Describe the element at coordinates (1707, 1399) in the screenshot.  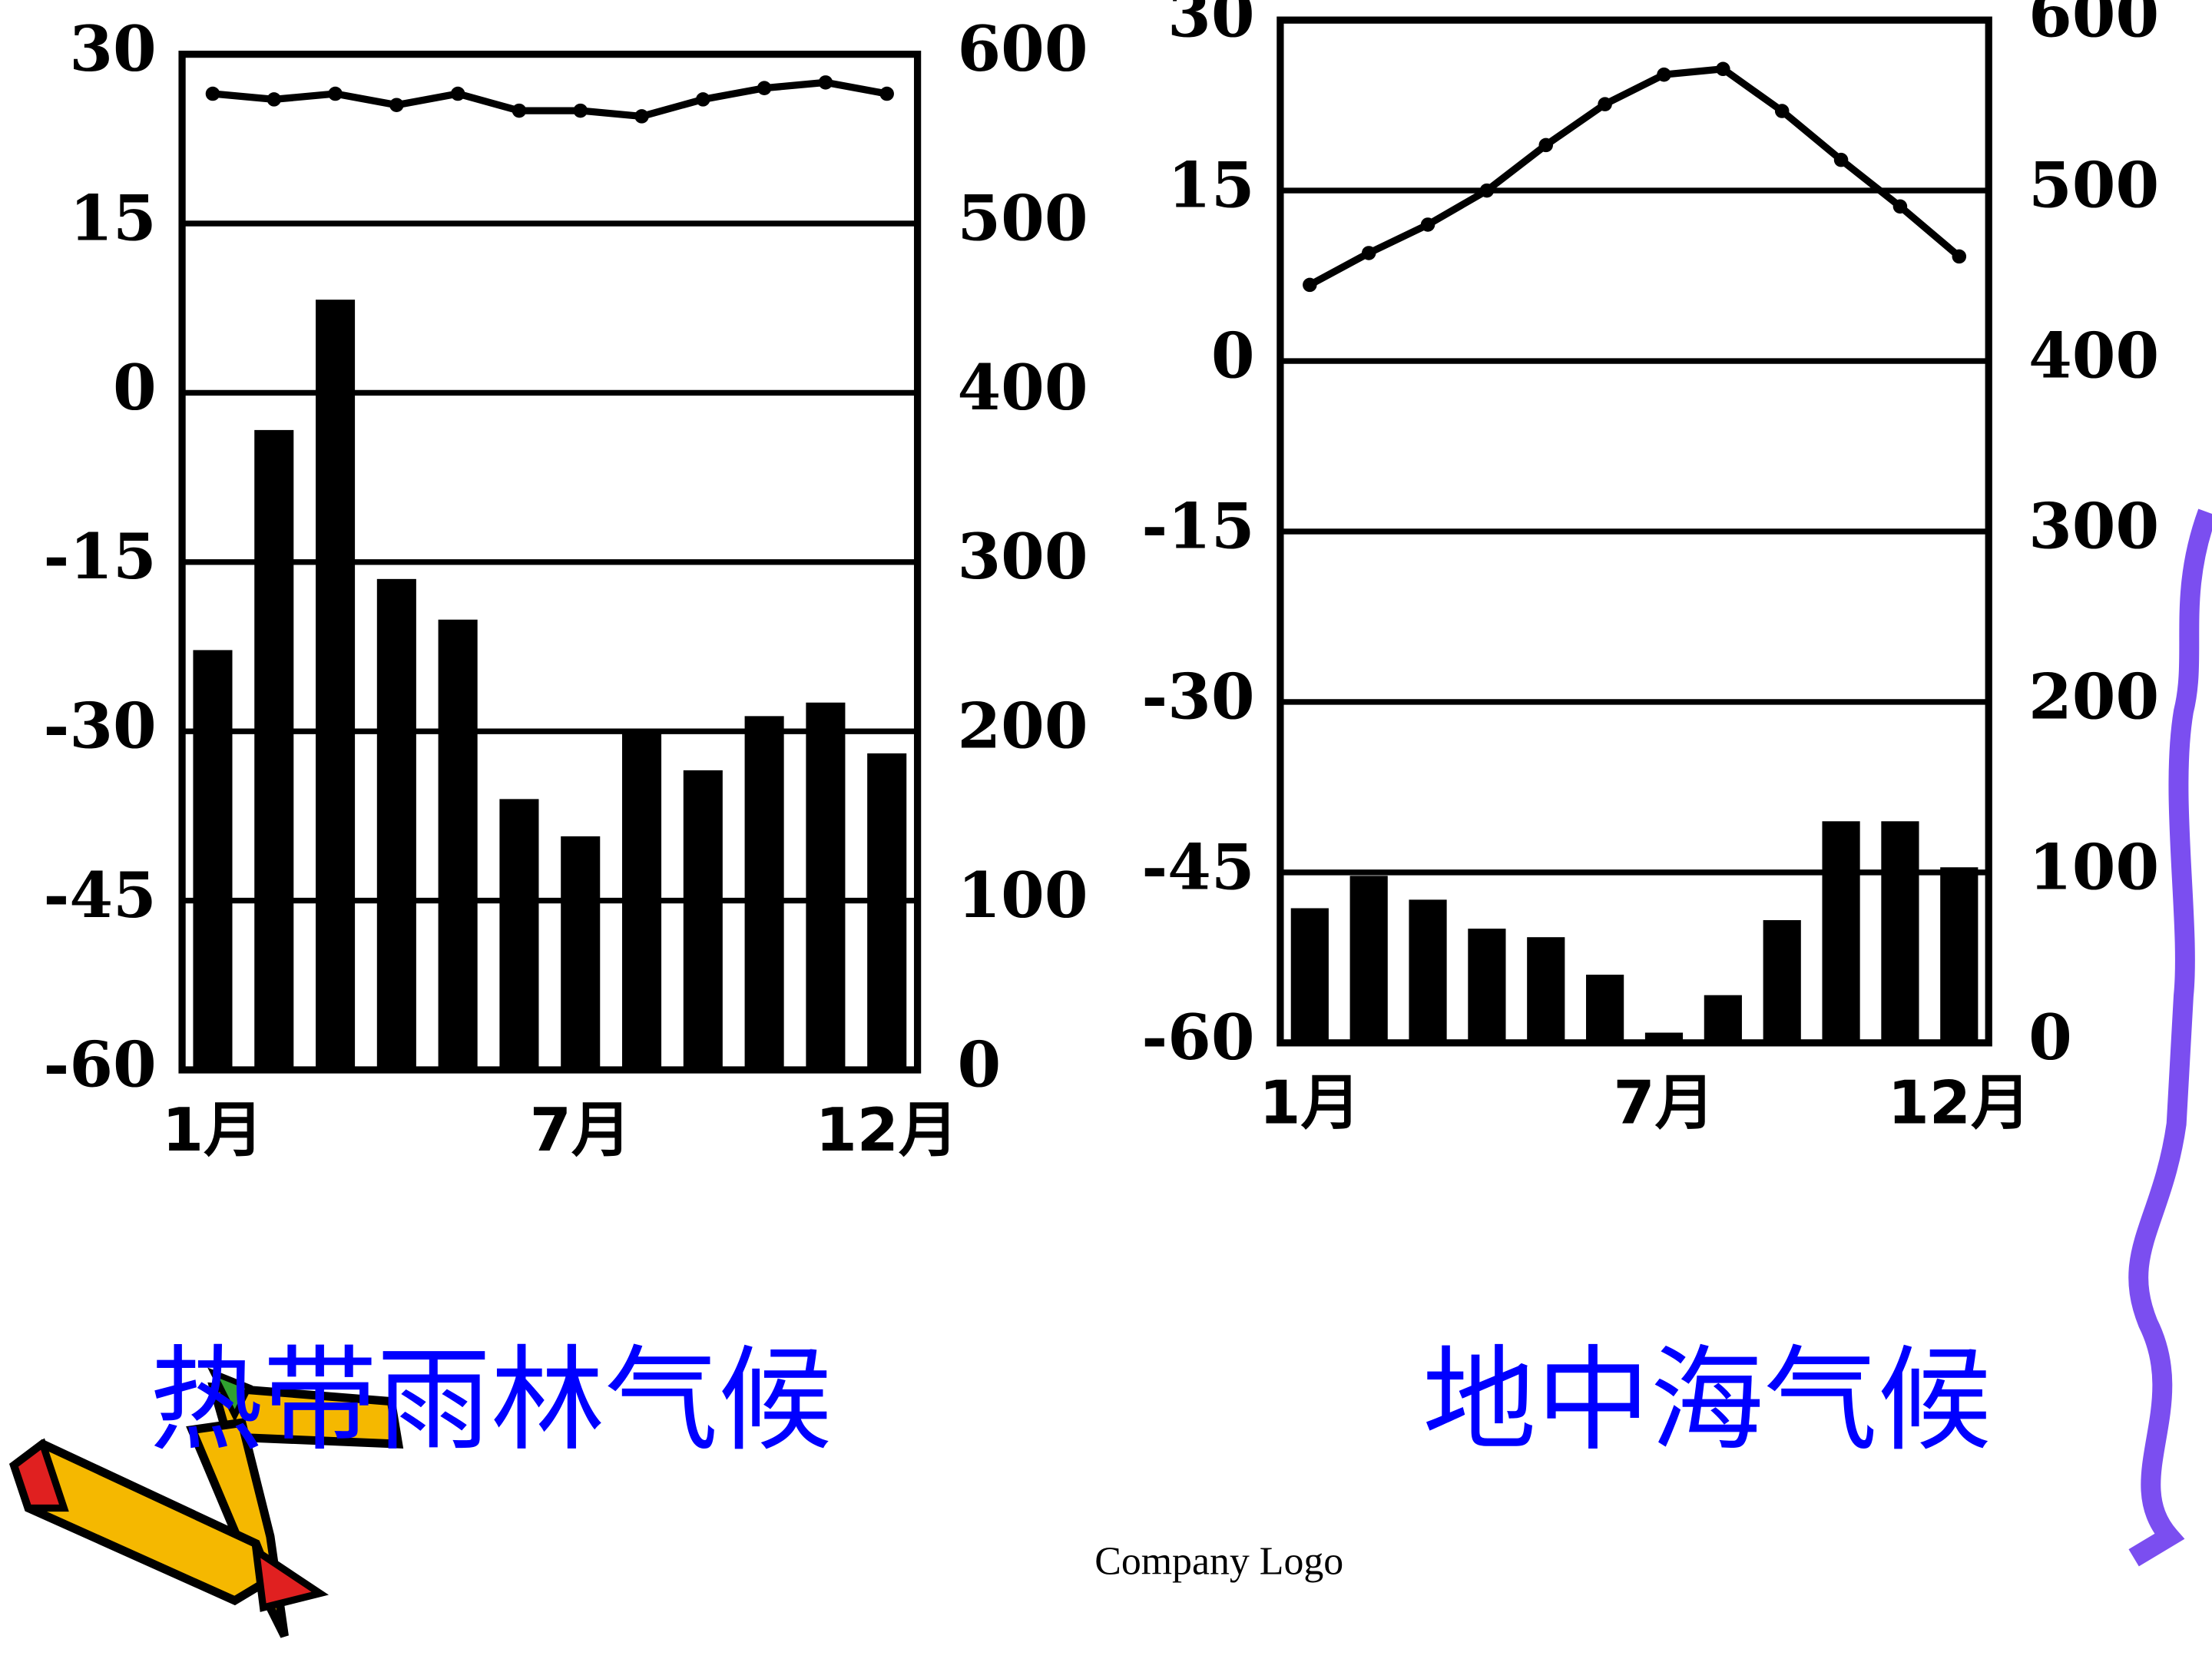
I see `chart-title: 地中海气候` at that location.